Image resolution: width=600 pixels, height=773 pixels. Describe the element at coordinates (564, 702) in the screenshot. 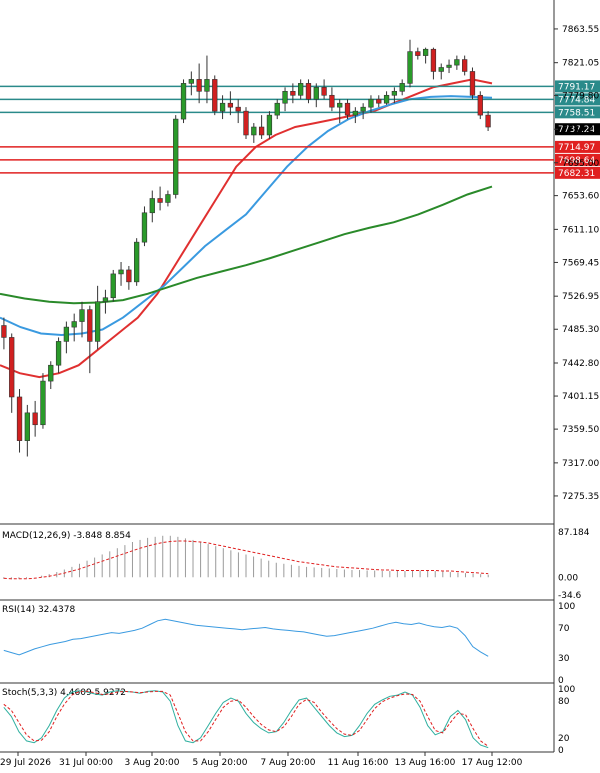

I see `stoch-tick-label: 80` at that location.